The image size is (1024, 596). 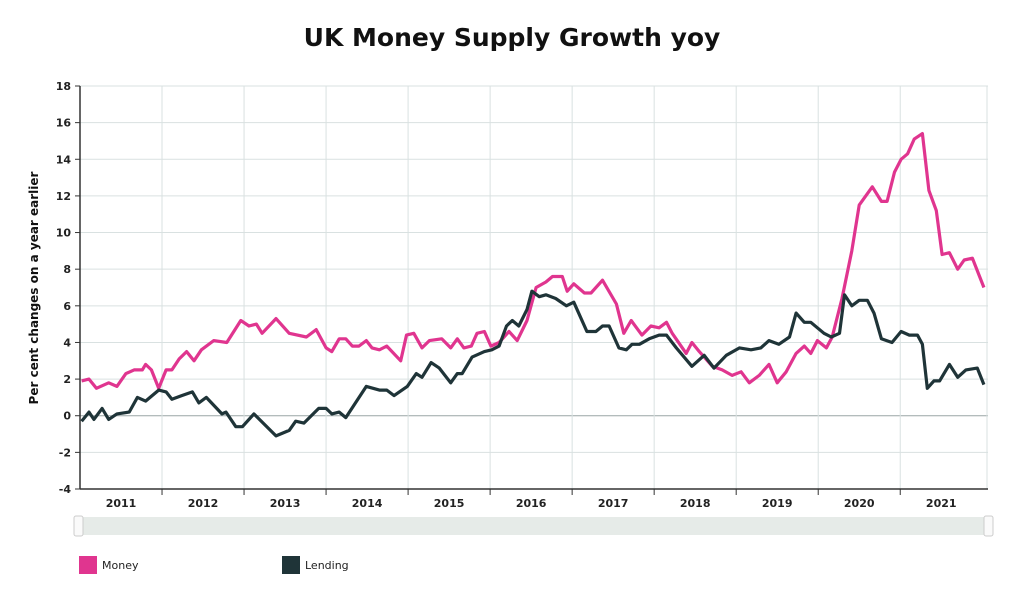 I want to click on y-tick-label: 2, so click(x=67, y=379).